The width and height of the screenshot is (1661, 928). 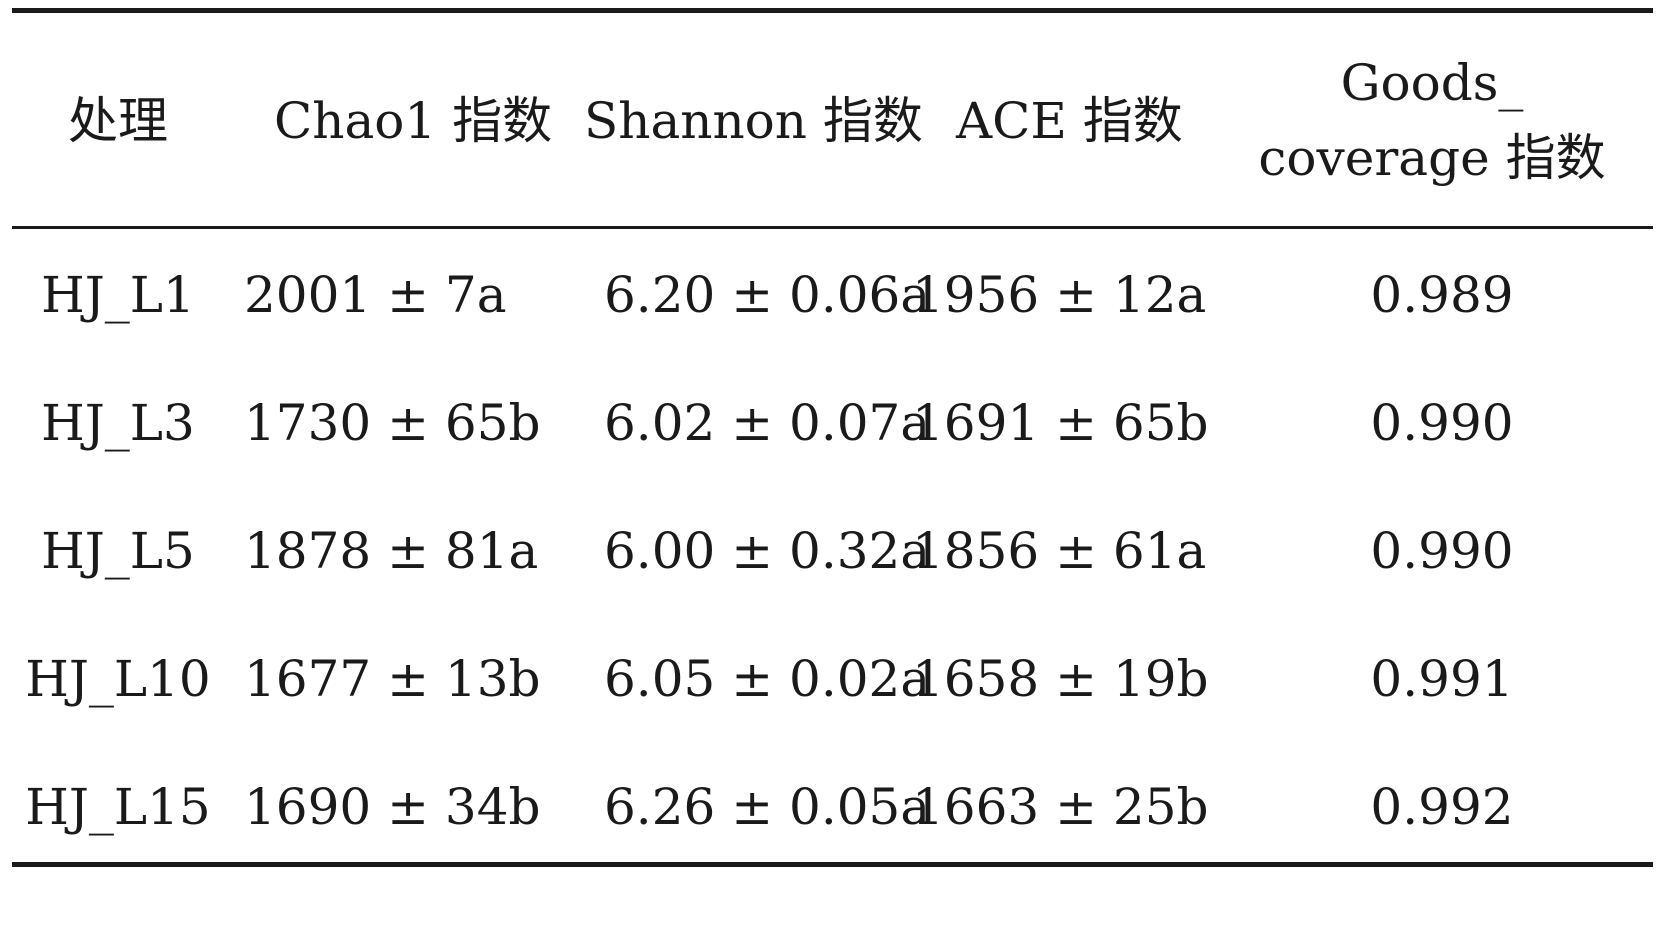 What do you see at coordinates (767, 551) in the screenshot?
I see `table-row-2-shannon: 6.00 ± 0.32a` at bounding box center [767, 551].